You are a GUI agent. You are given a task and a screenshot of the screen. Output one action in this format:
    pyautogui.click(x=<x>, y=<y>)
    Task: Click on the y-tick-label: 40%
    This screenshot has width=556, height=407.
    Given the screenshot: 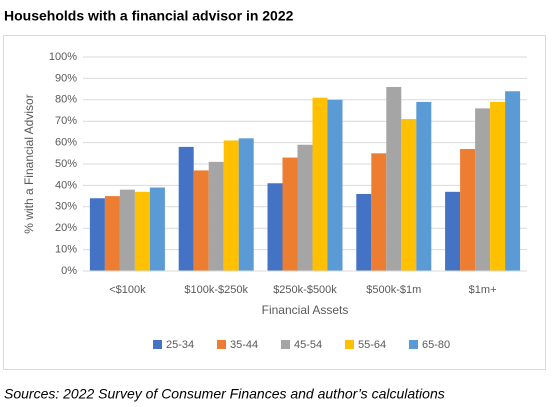 What is the action you would take?
    pyautogui.click(x=66, y=185)
    